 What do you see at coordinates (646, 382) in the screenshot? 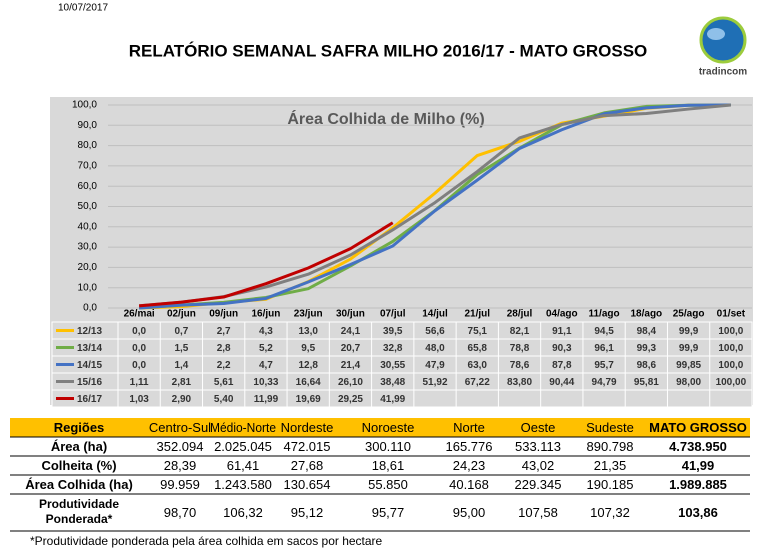
I see `value-label: 95,81` at bounding box center [646, 382].